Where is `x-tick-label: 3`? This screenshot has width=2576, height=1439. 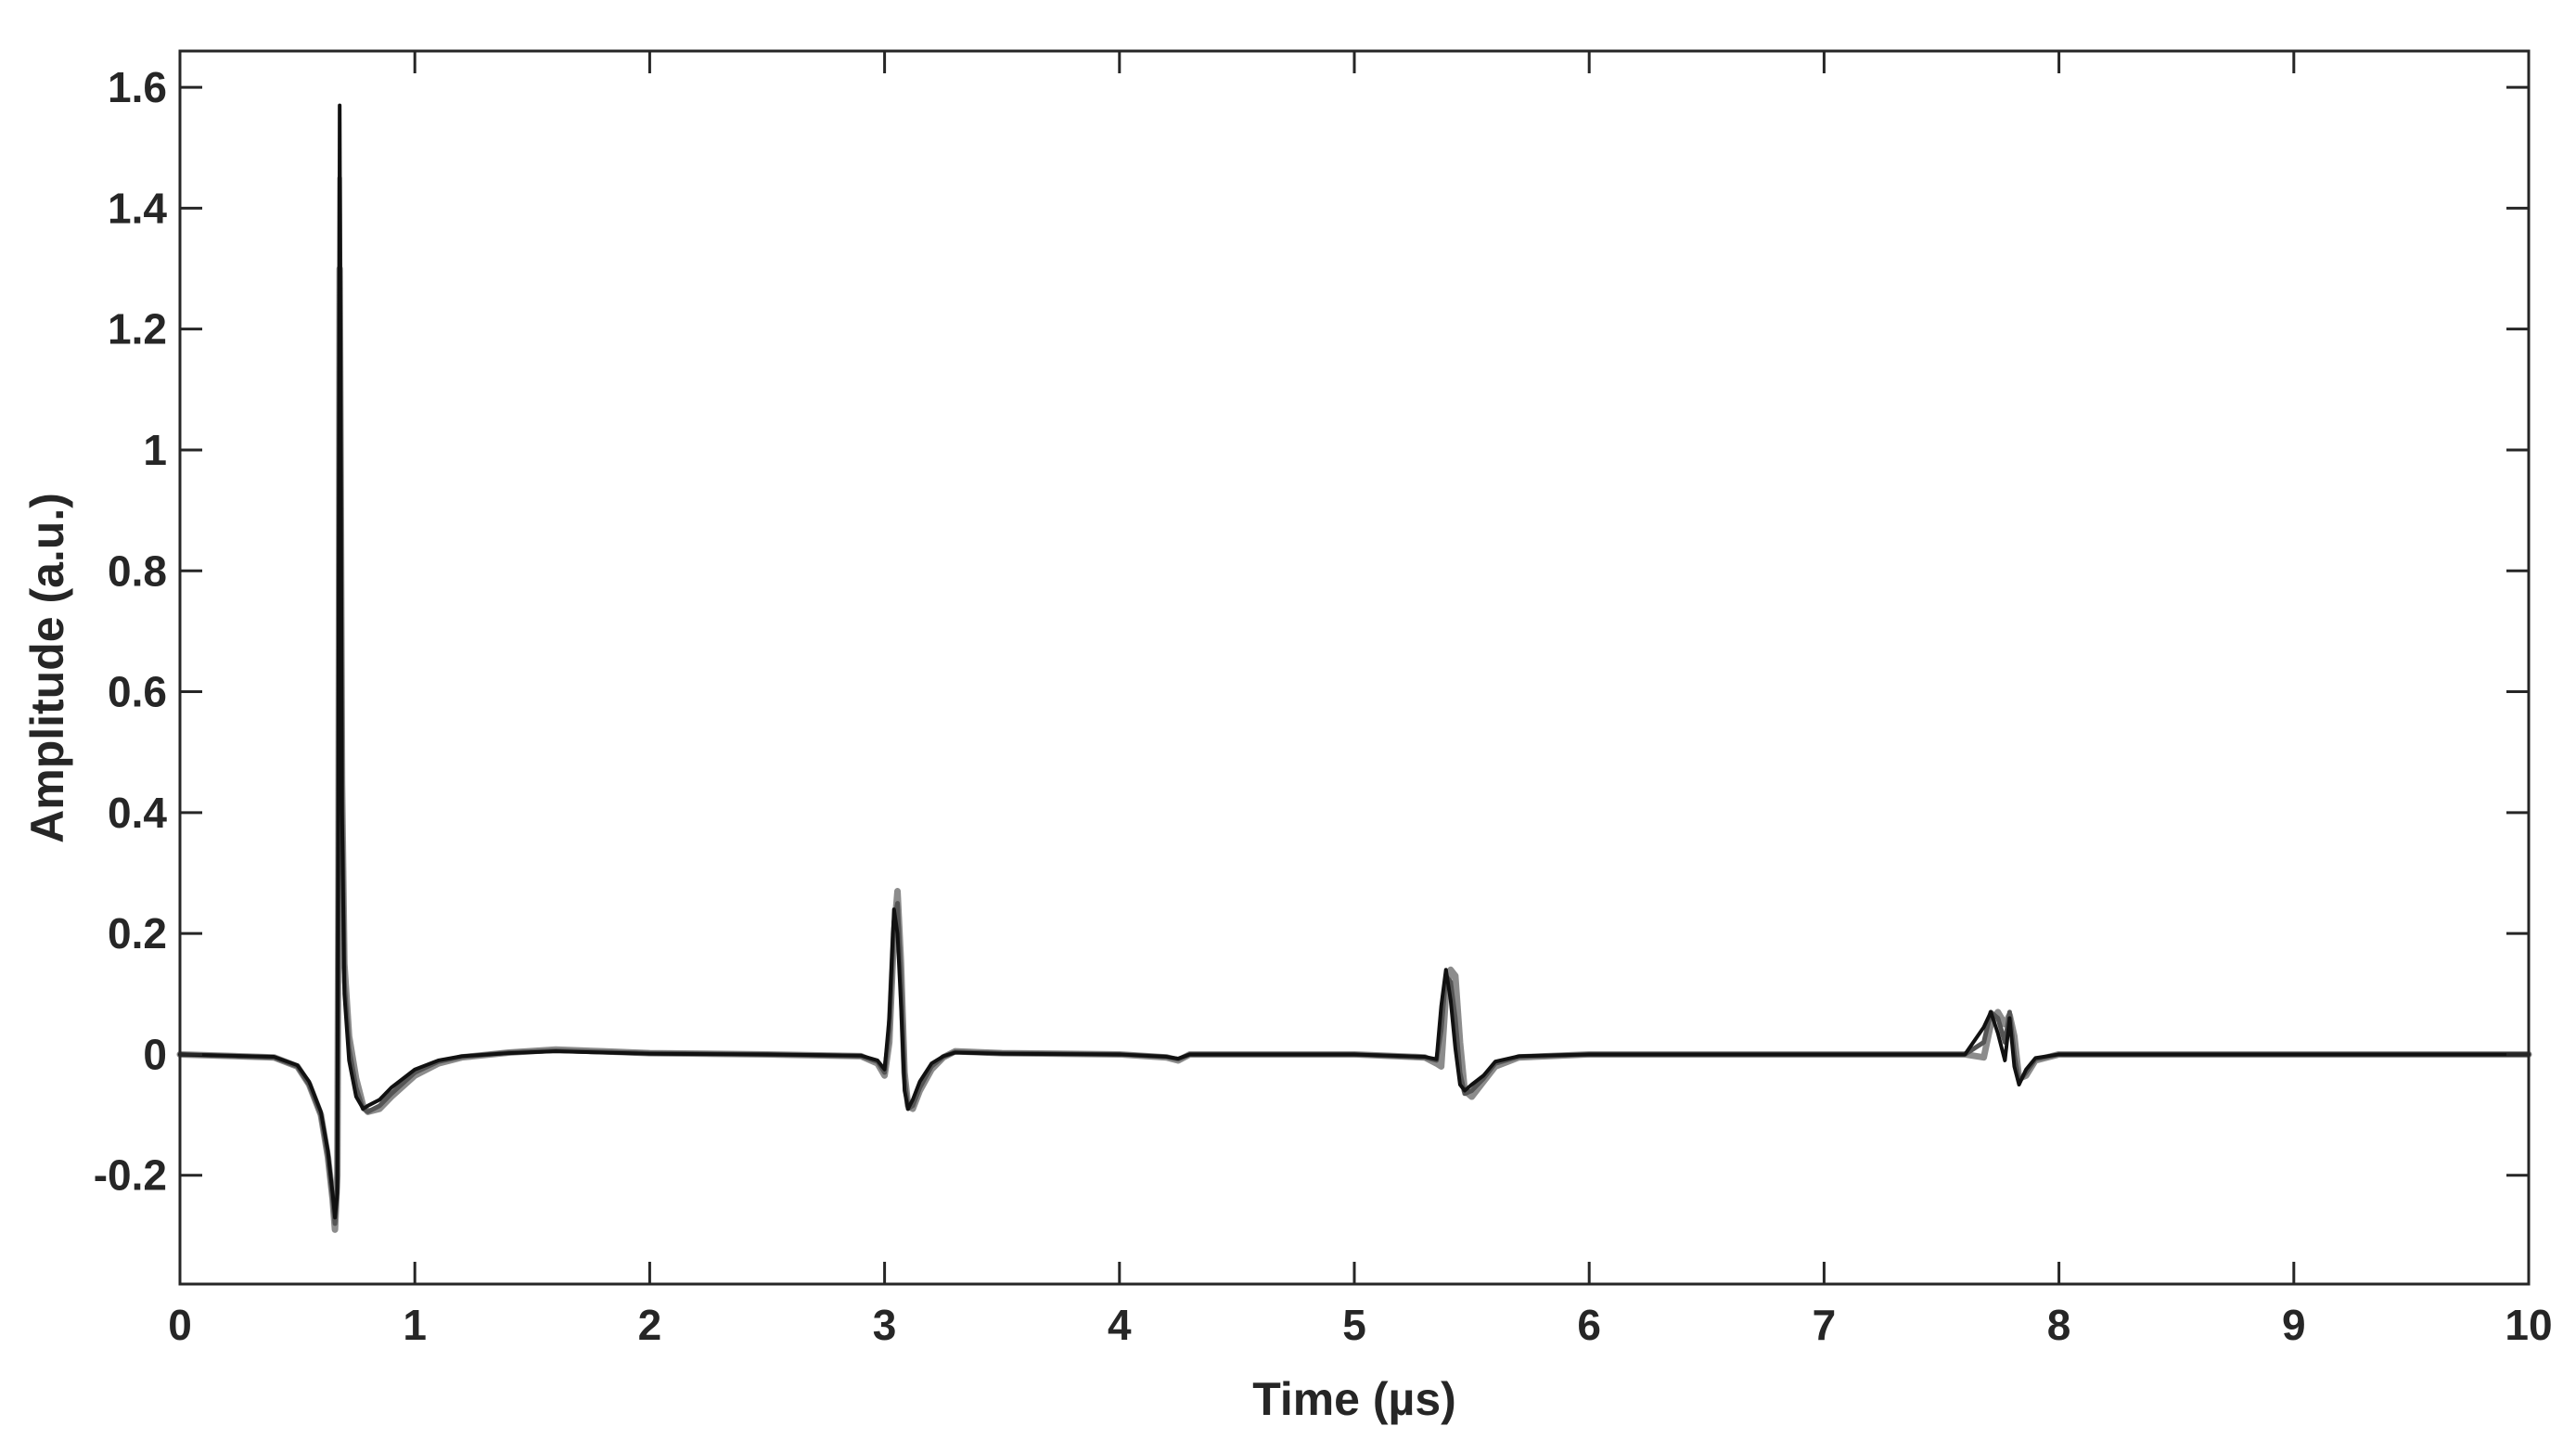 x-tick-label: 3 is located at coordinates (885, 1325).